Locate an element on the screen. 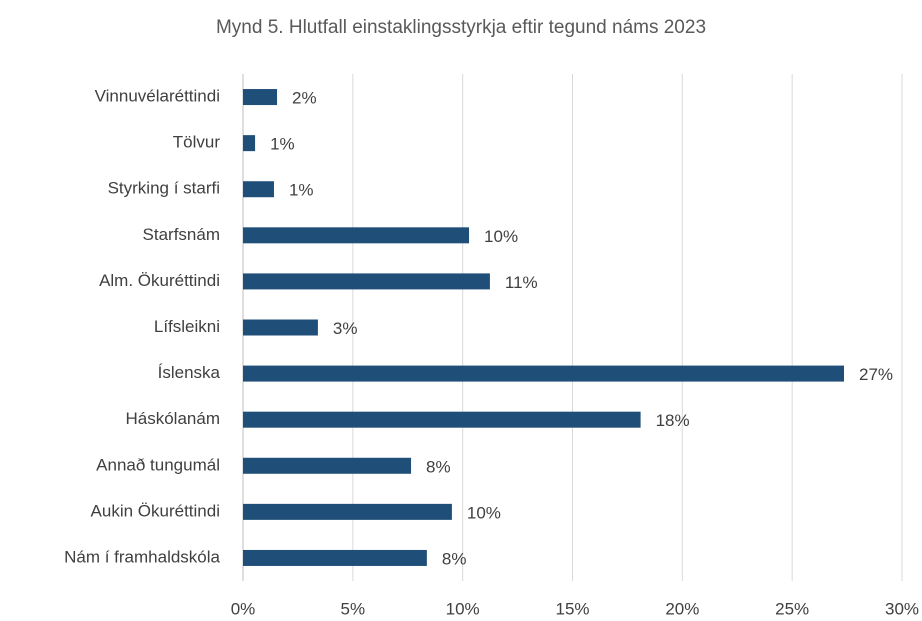 The height and width of the screenshot is (621, 922). y-tick-label: Annað tungumál is located at coordinates (158, 464).